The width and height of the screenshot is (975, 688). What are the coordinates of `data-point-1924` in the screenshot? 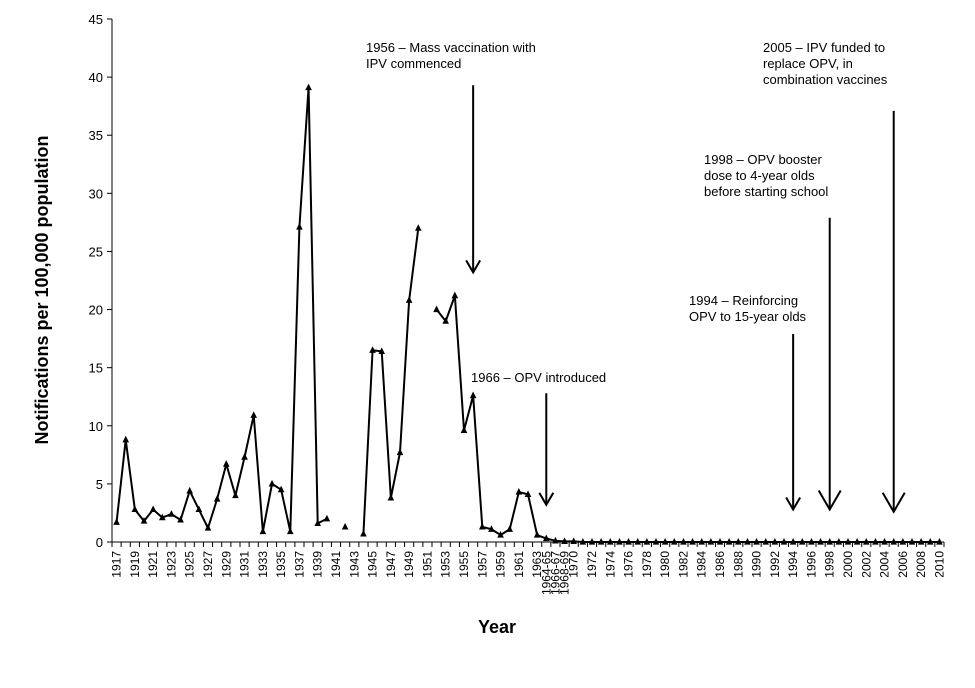 It's located at (180, 519).